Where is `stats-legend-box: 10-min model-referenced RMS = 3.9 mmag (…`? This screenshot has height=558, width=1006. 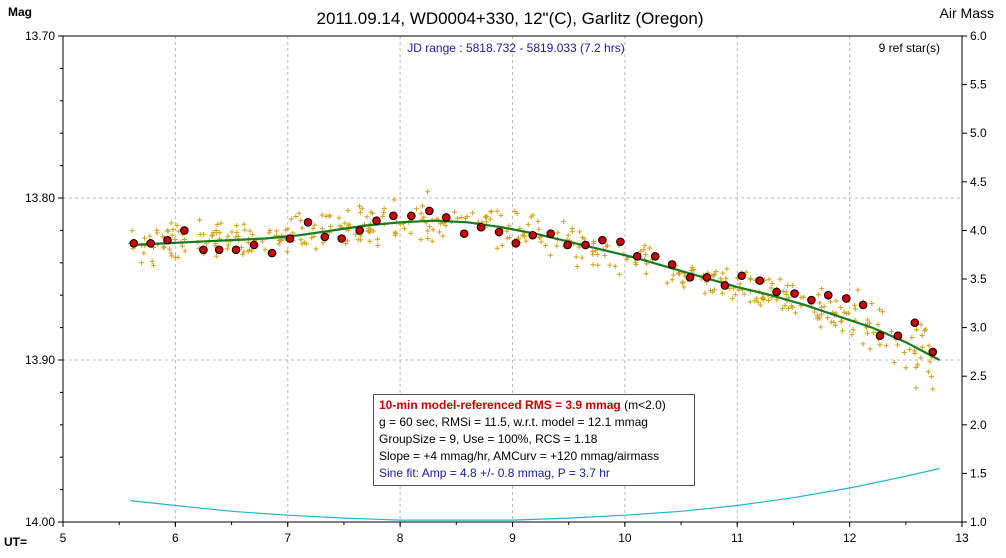 stats-legend-box: 10-min model-referenced RMS = 3.9 mmag (… is located at coordinates (534, 440).